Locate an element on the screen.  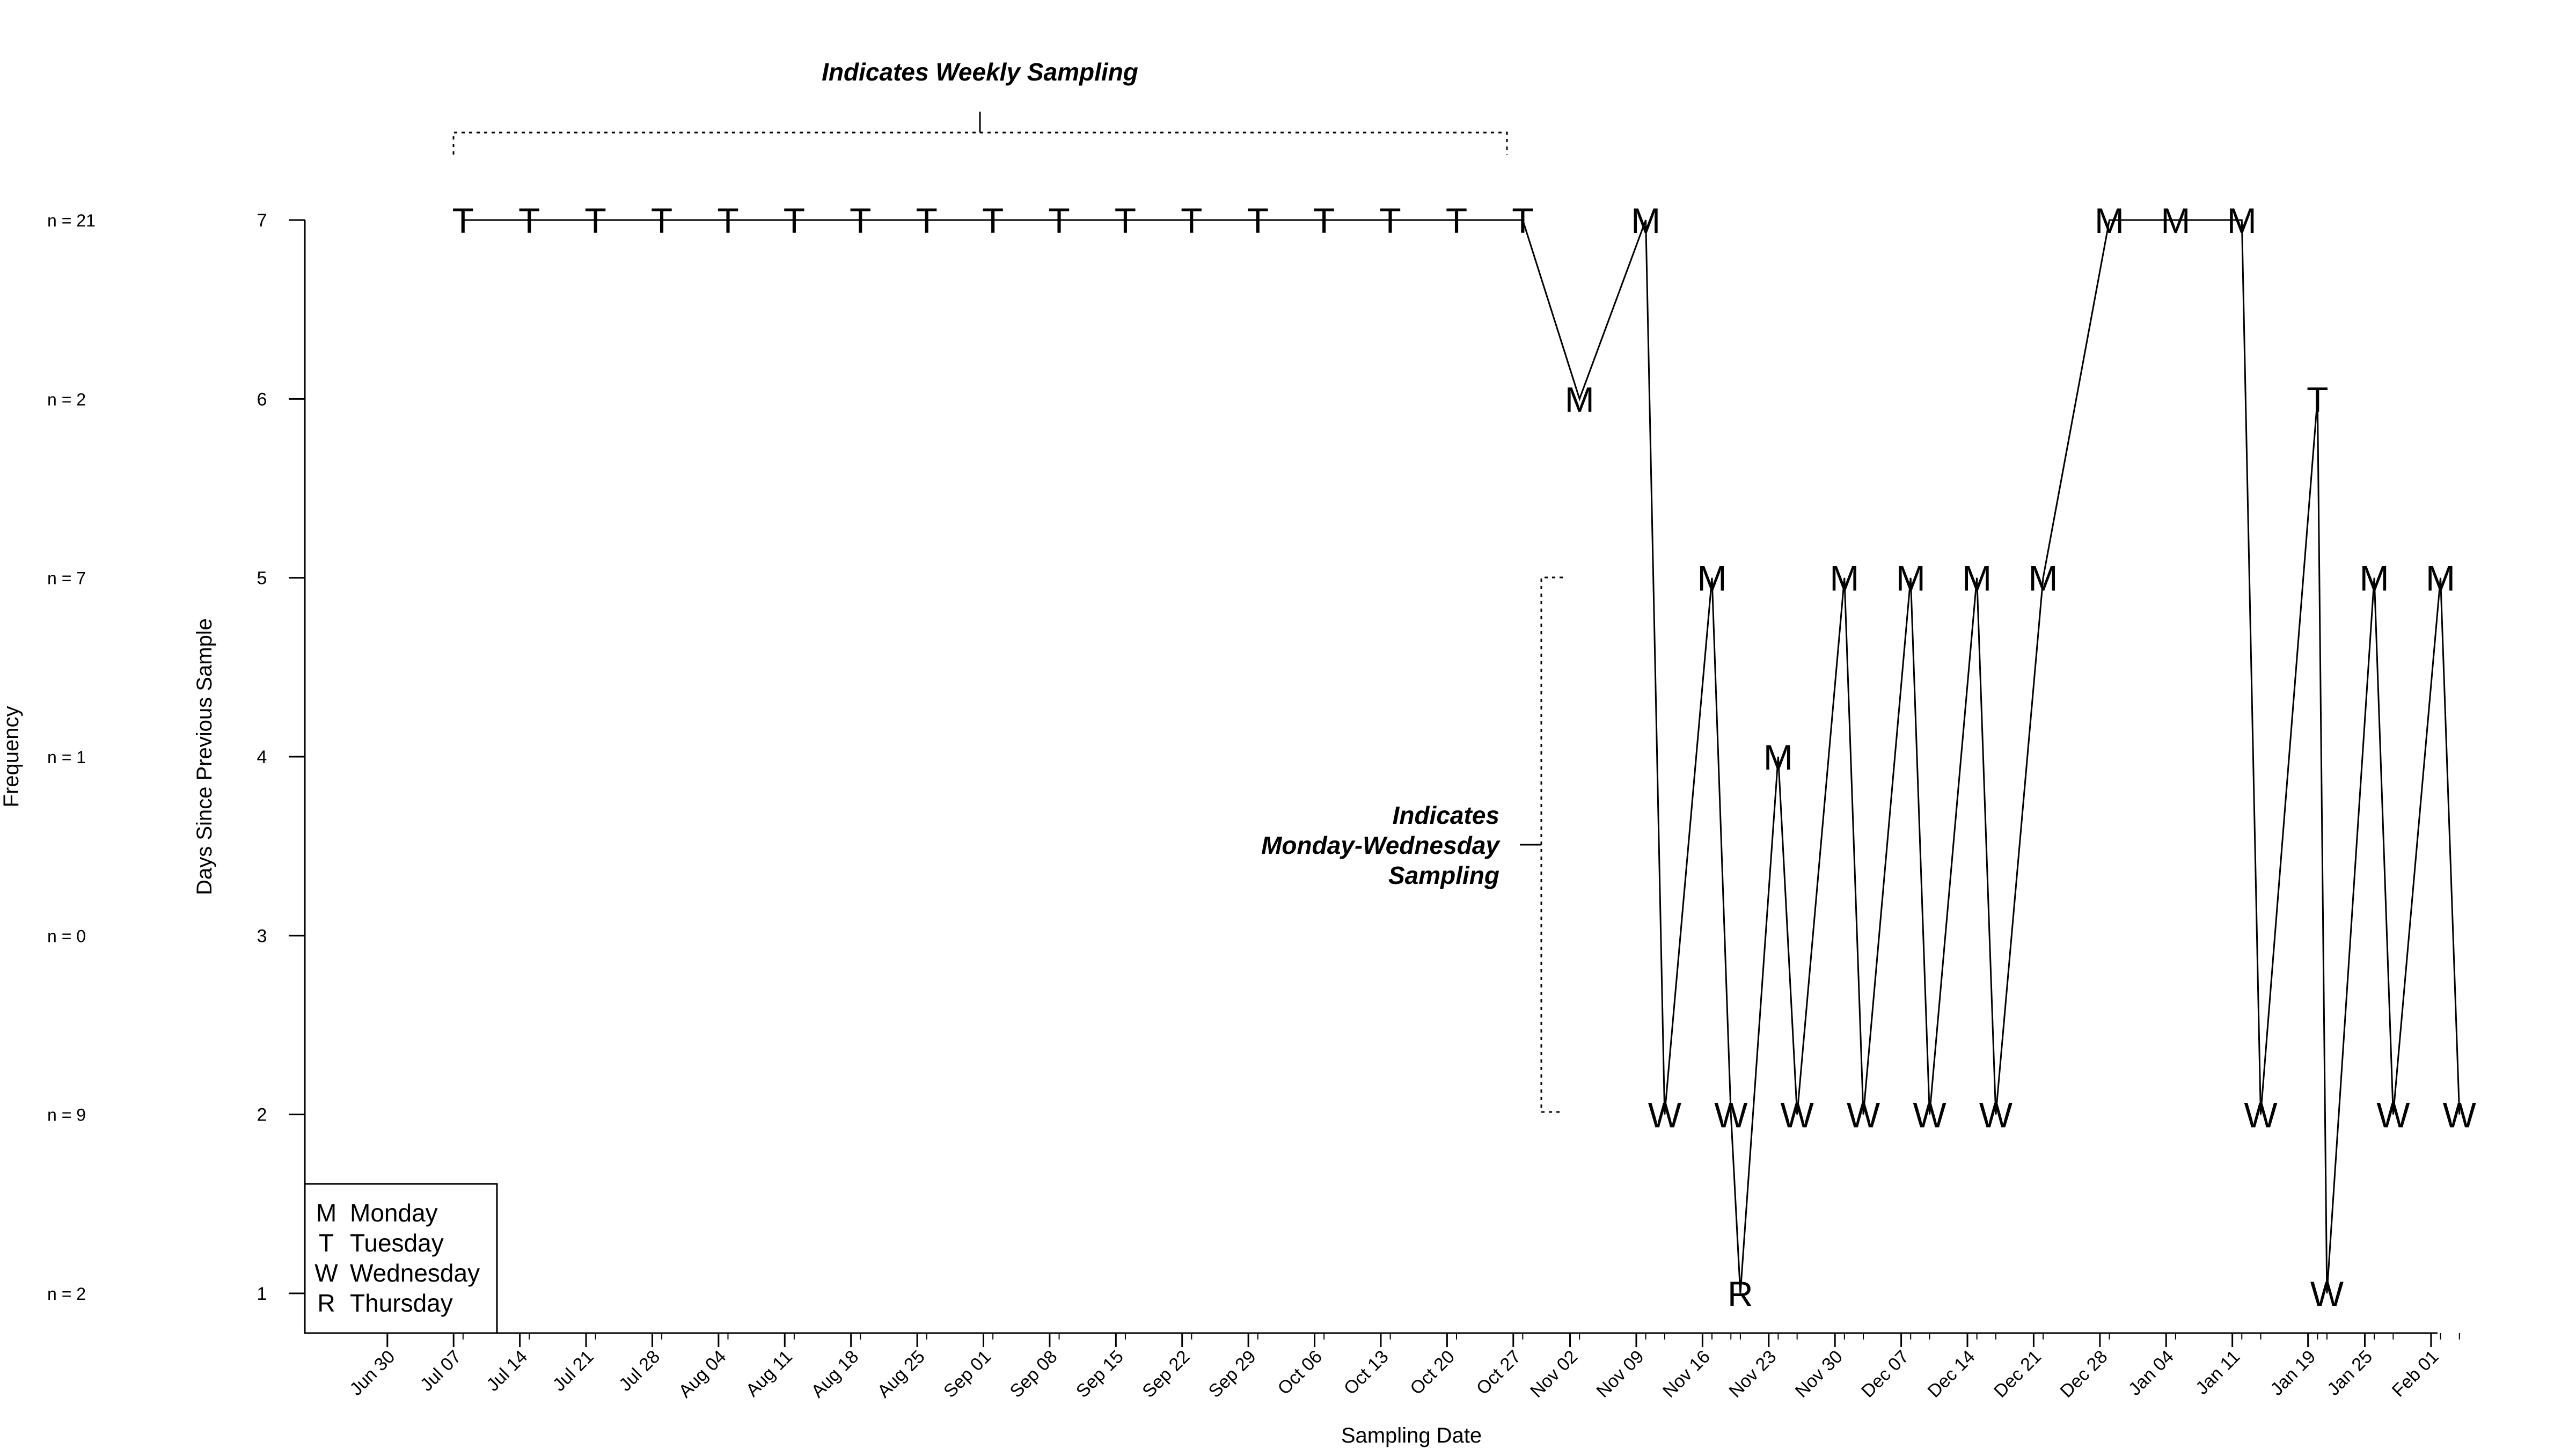
frequency-label: n = 21 is located at coordinates (71, 220).